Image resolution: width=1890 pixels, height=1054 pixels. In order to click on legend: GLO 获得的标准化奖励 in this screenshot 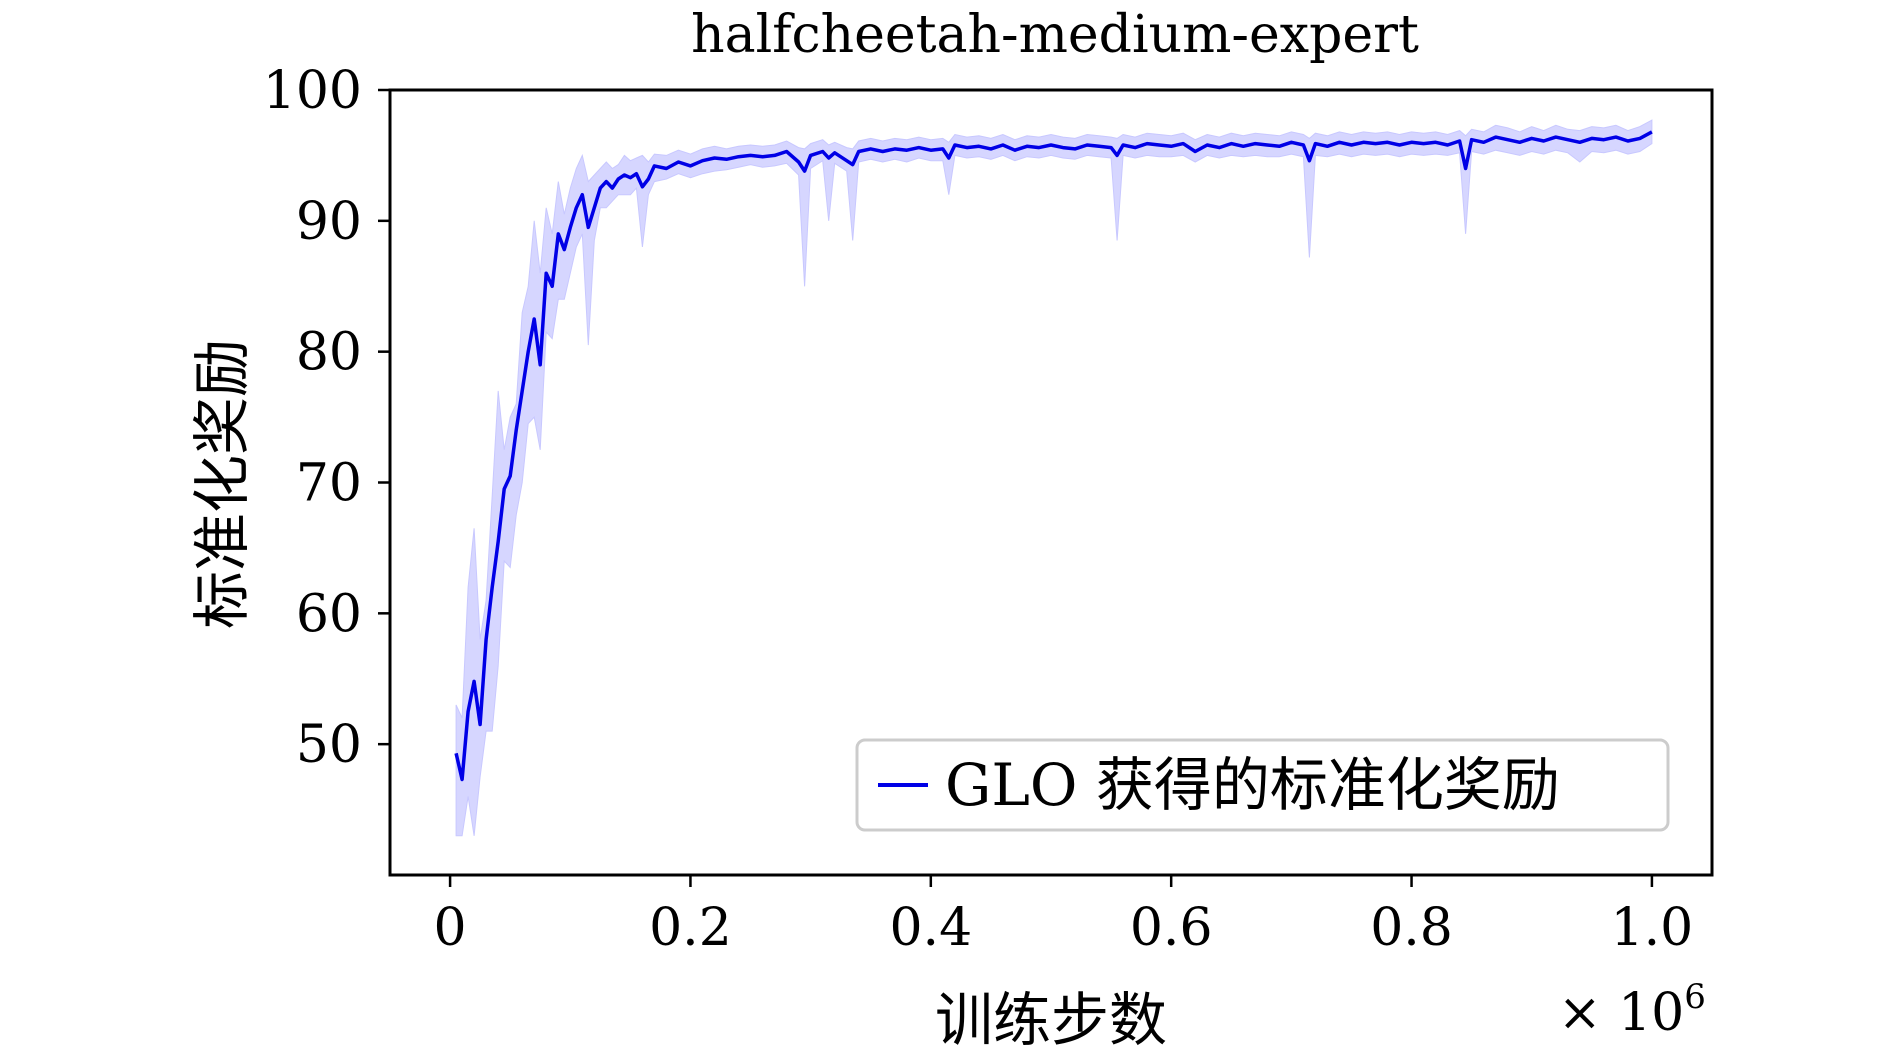, I will do `click(1262, 785)`.